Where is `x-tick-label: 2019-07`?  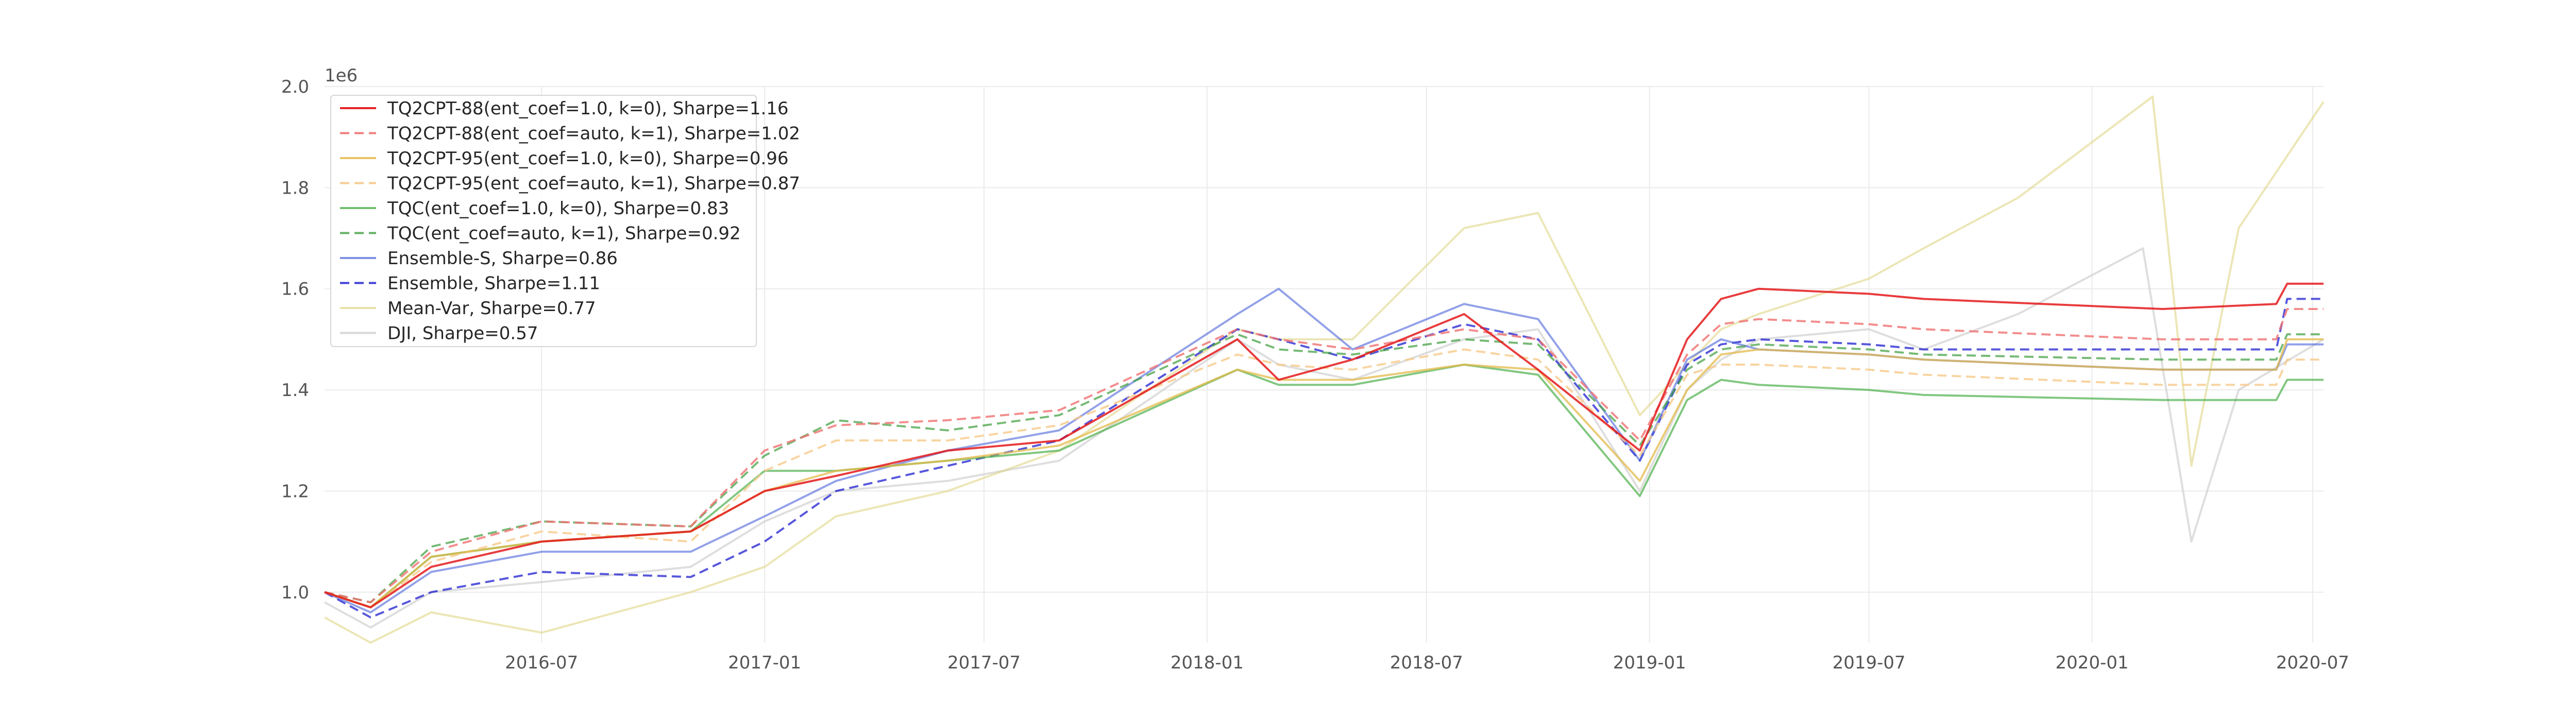
x-tick-label: 2019-07 is located at coordinates (1869, 663).